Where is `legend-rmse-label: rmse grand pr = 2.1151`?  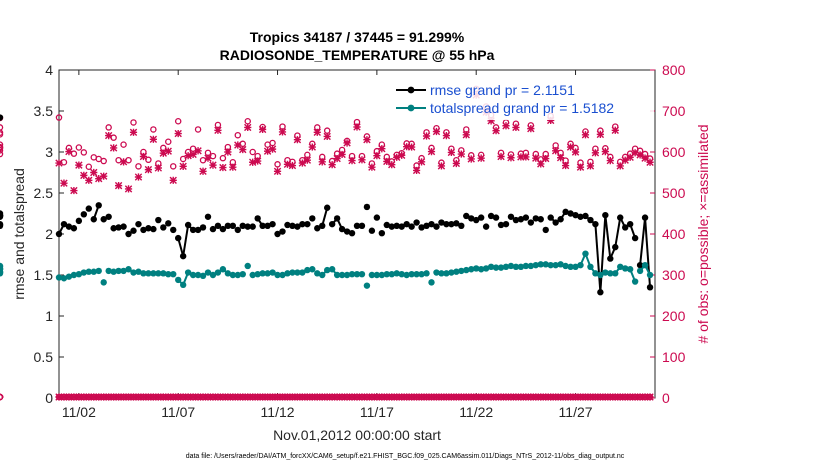 legend-rmse-label: rmse grand pr = 2.1151 is located at coordinates (502, 90).